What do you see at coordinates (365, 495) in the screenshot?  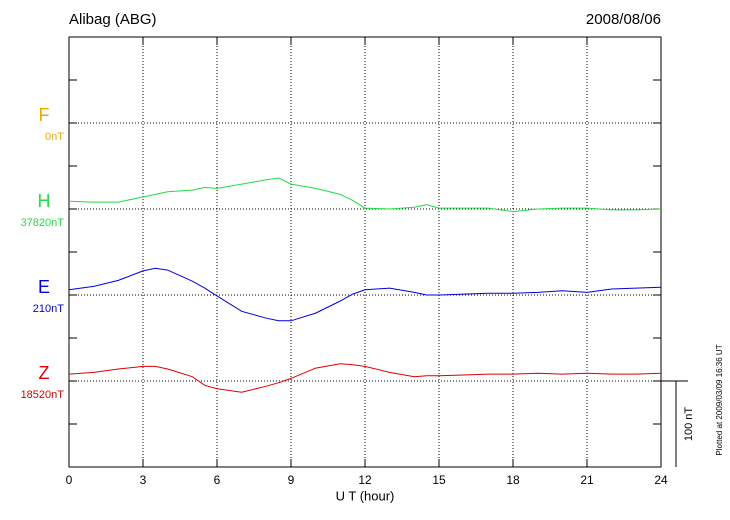 I see `x-axis-label: U T (hour)` at bounding box center [365, 495].